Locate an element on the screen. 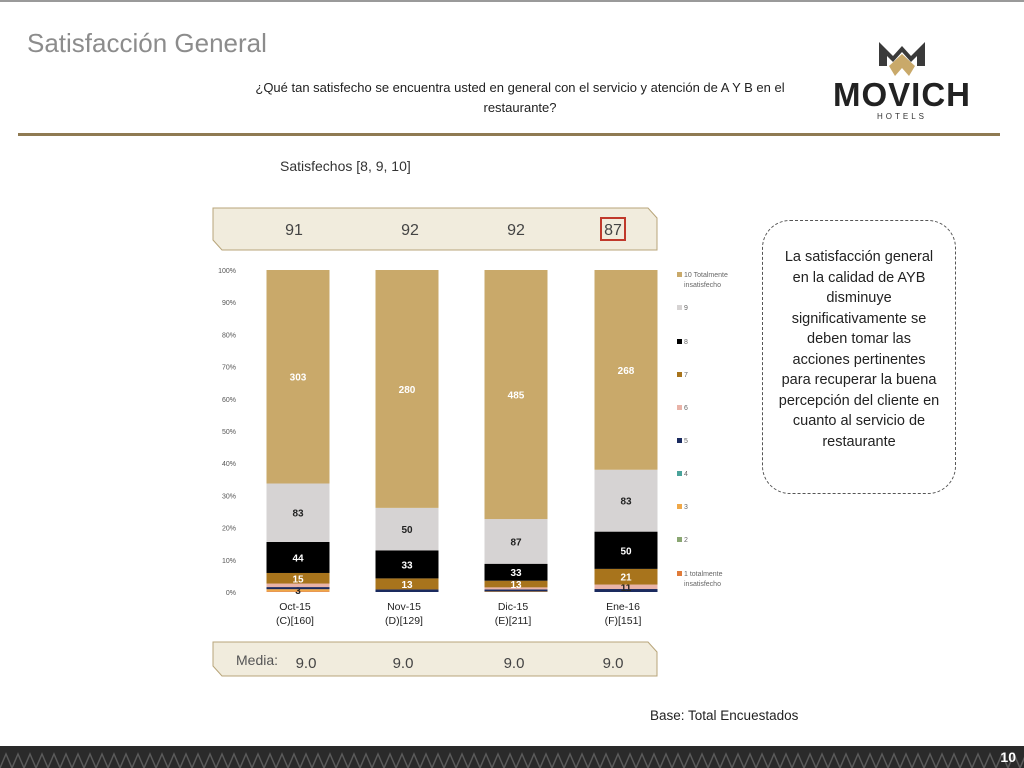 The width and height of the screenshot is (1024, 768). media-band is located at coordinates (435, 659).